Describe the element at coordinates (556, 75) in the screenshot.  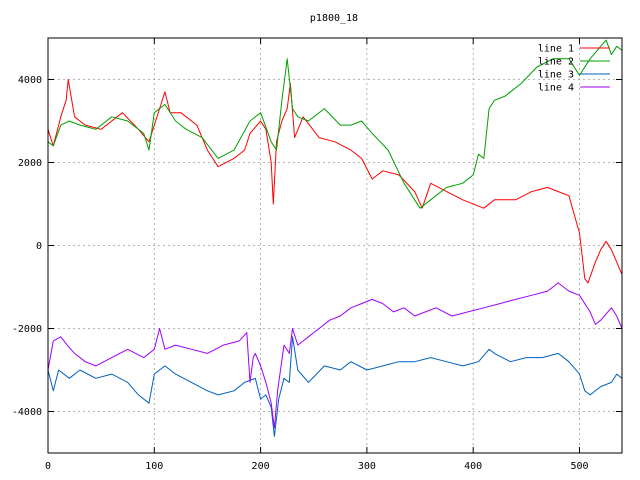
I see `legend-label-3: line 3` at that location.